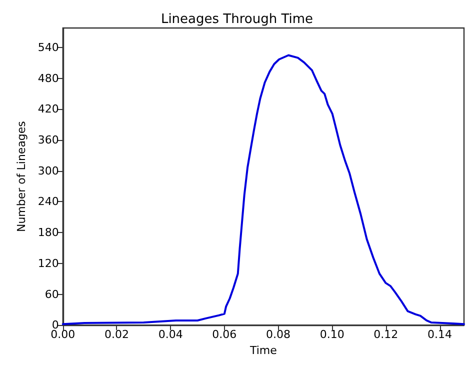 The height and width of the screenshot is (369, 474). What do you see at coordinates (48, 201) in the screenshot?
I see `y-tick-label: 240` at bounding box center [48, 201].